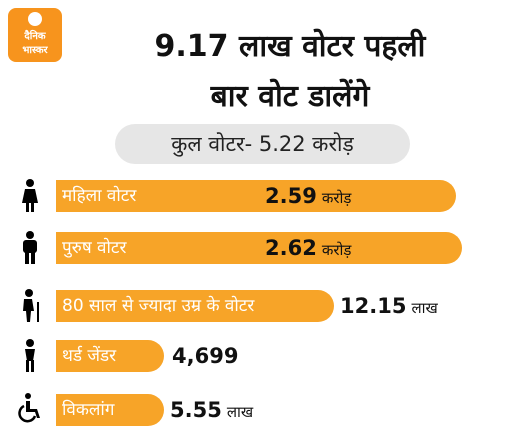  Describe the element at coordinates (262, 144) in the screenshot. I see `subtitle: कुल वोटर- 5.22 करोड़` at that location.